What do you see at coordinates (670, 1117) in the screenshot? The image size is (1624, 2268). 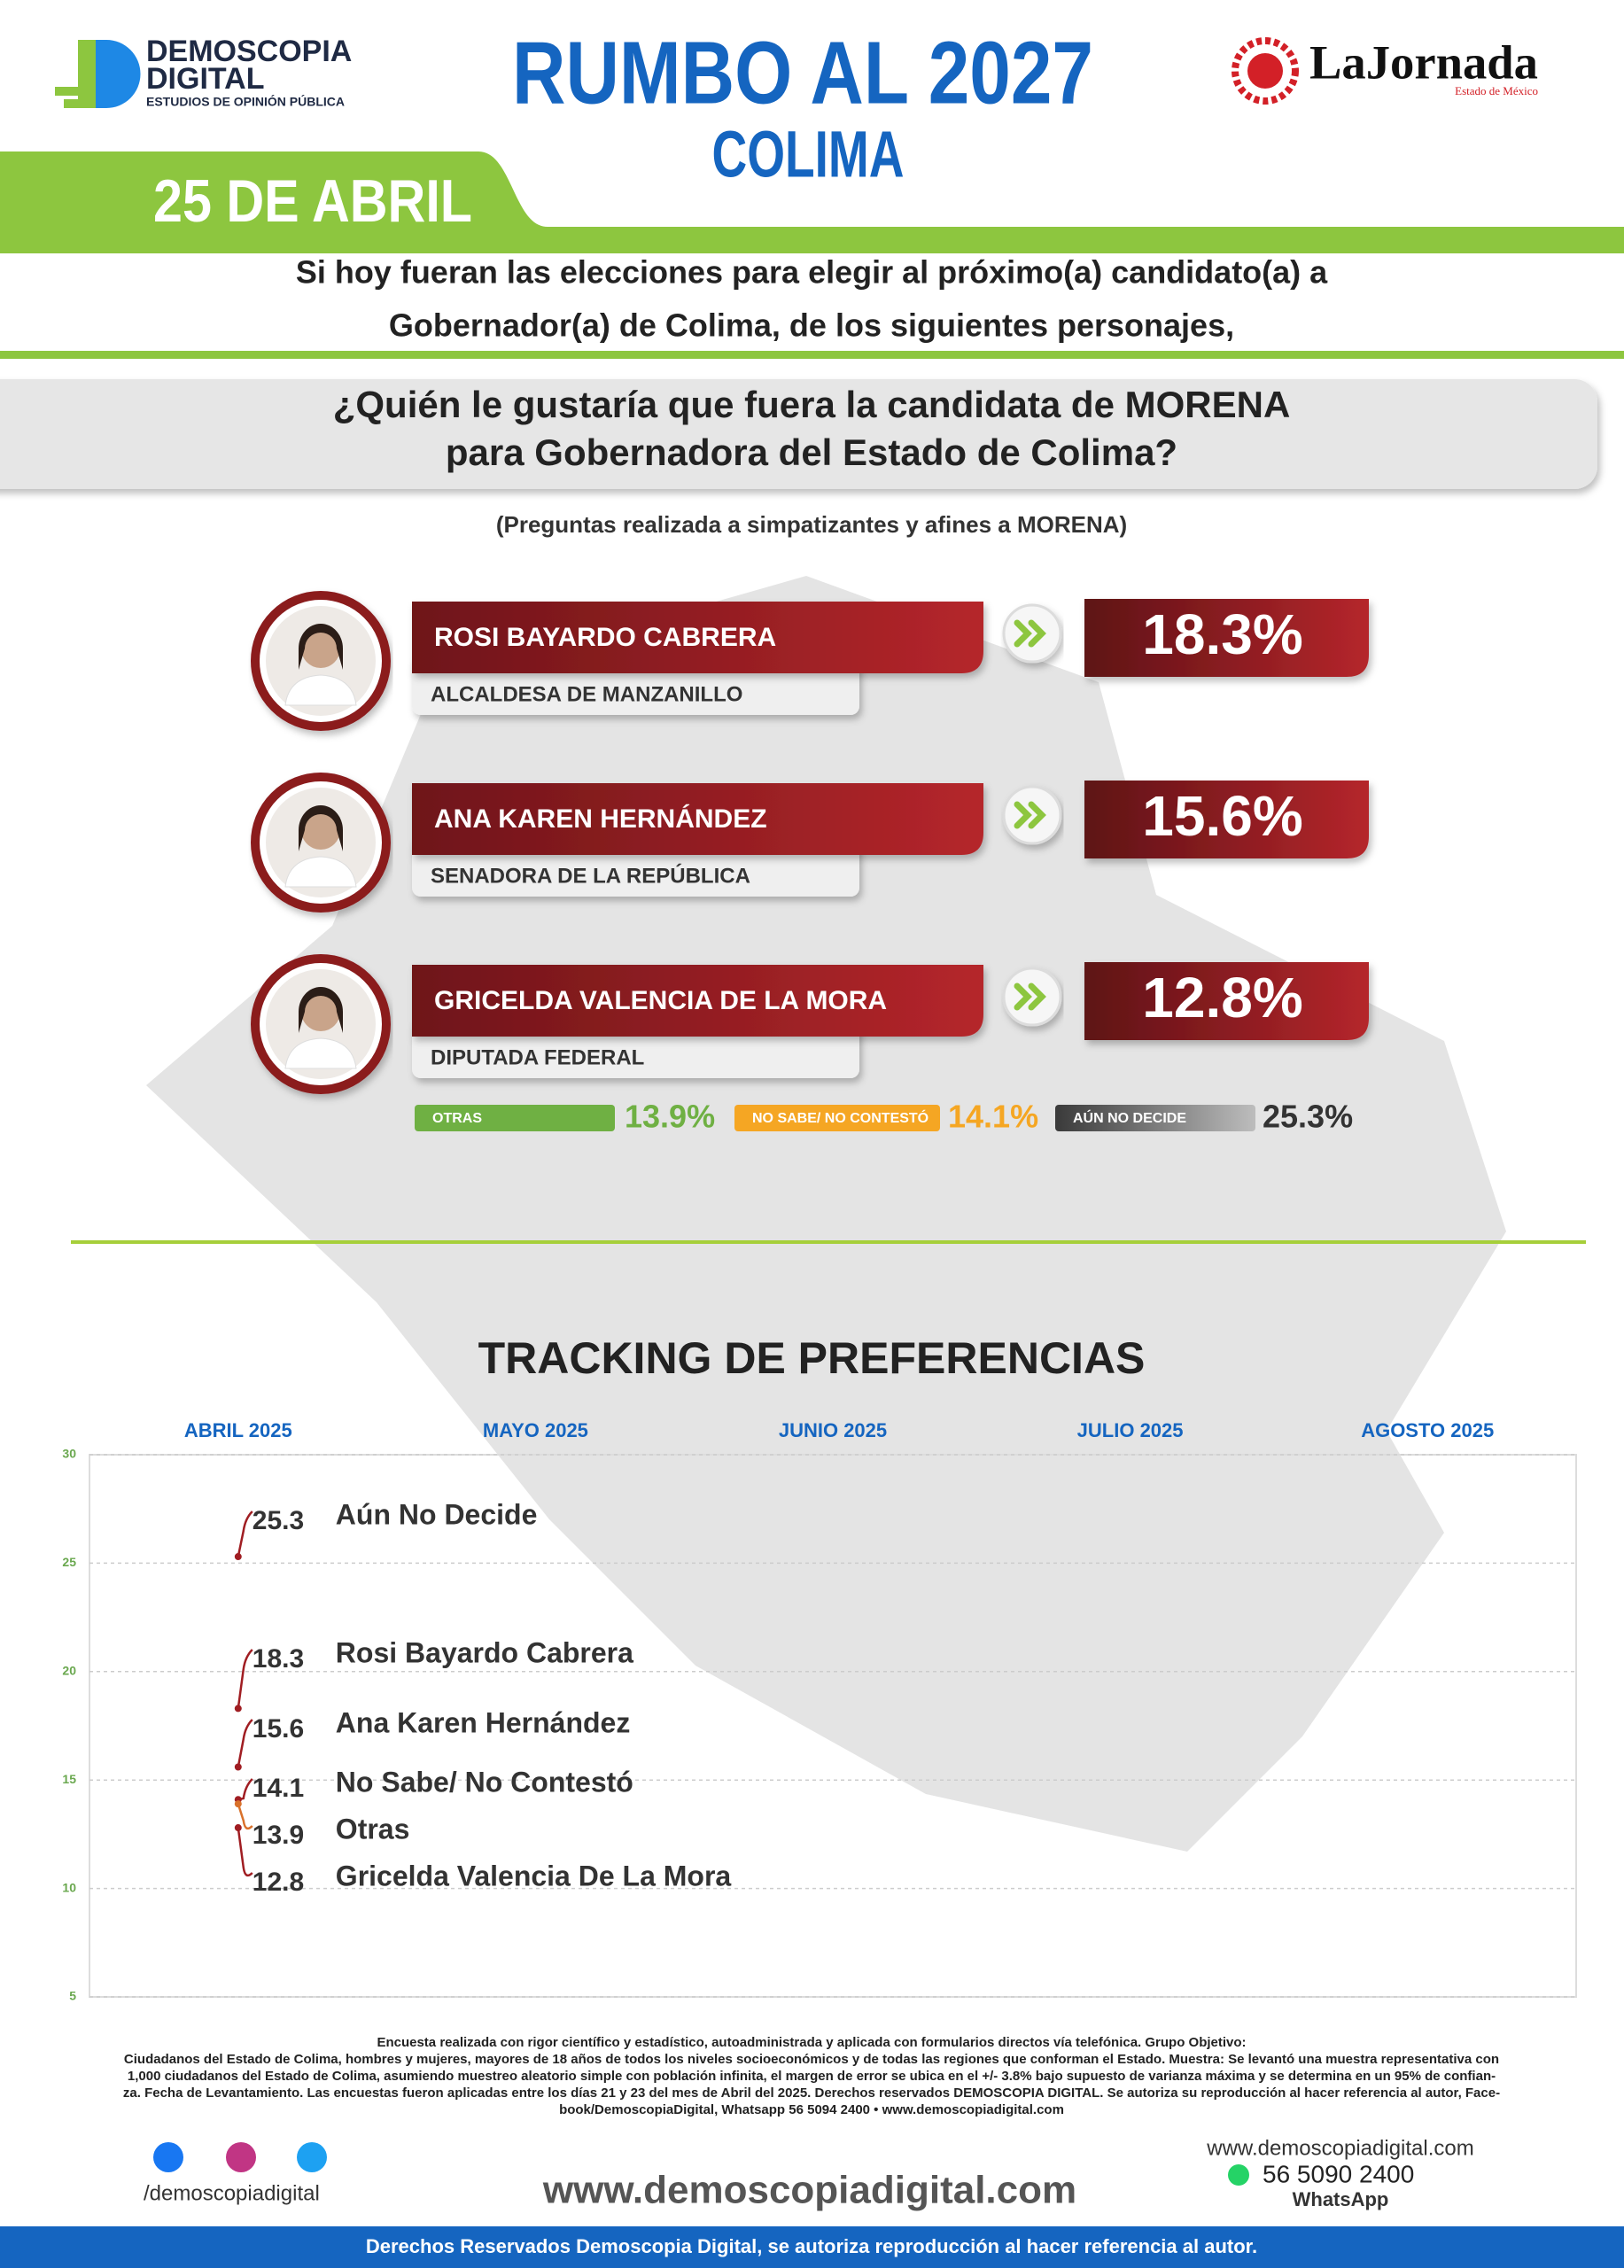 I see `others-result: 13.9%` at bounding box center [670, 1117].